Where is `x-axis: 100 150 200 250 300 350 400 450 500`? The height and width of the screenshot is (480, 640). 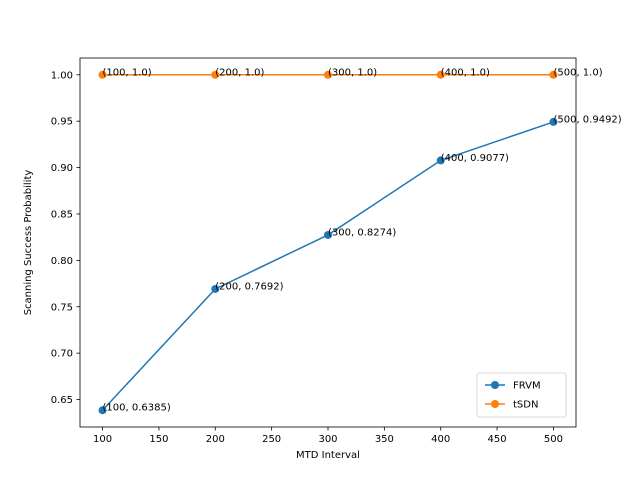 x-axis: 100 150 200 250 300 350 400 450 500 is located at coordinates (328, 436).